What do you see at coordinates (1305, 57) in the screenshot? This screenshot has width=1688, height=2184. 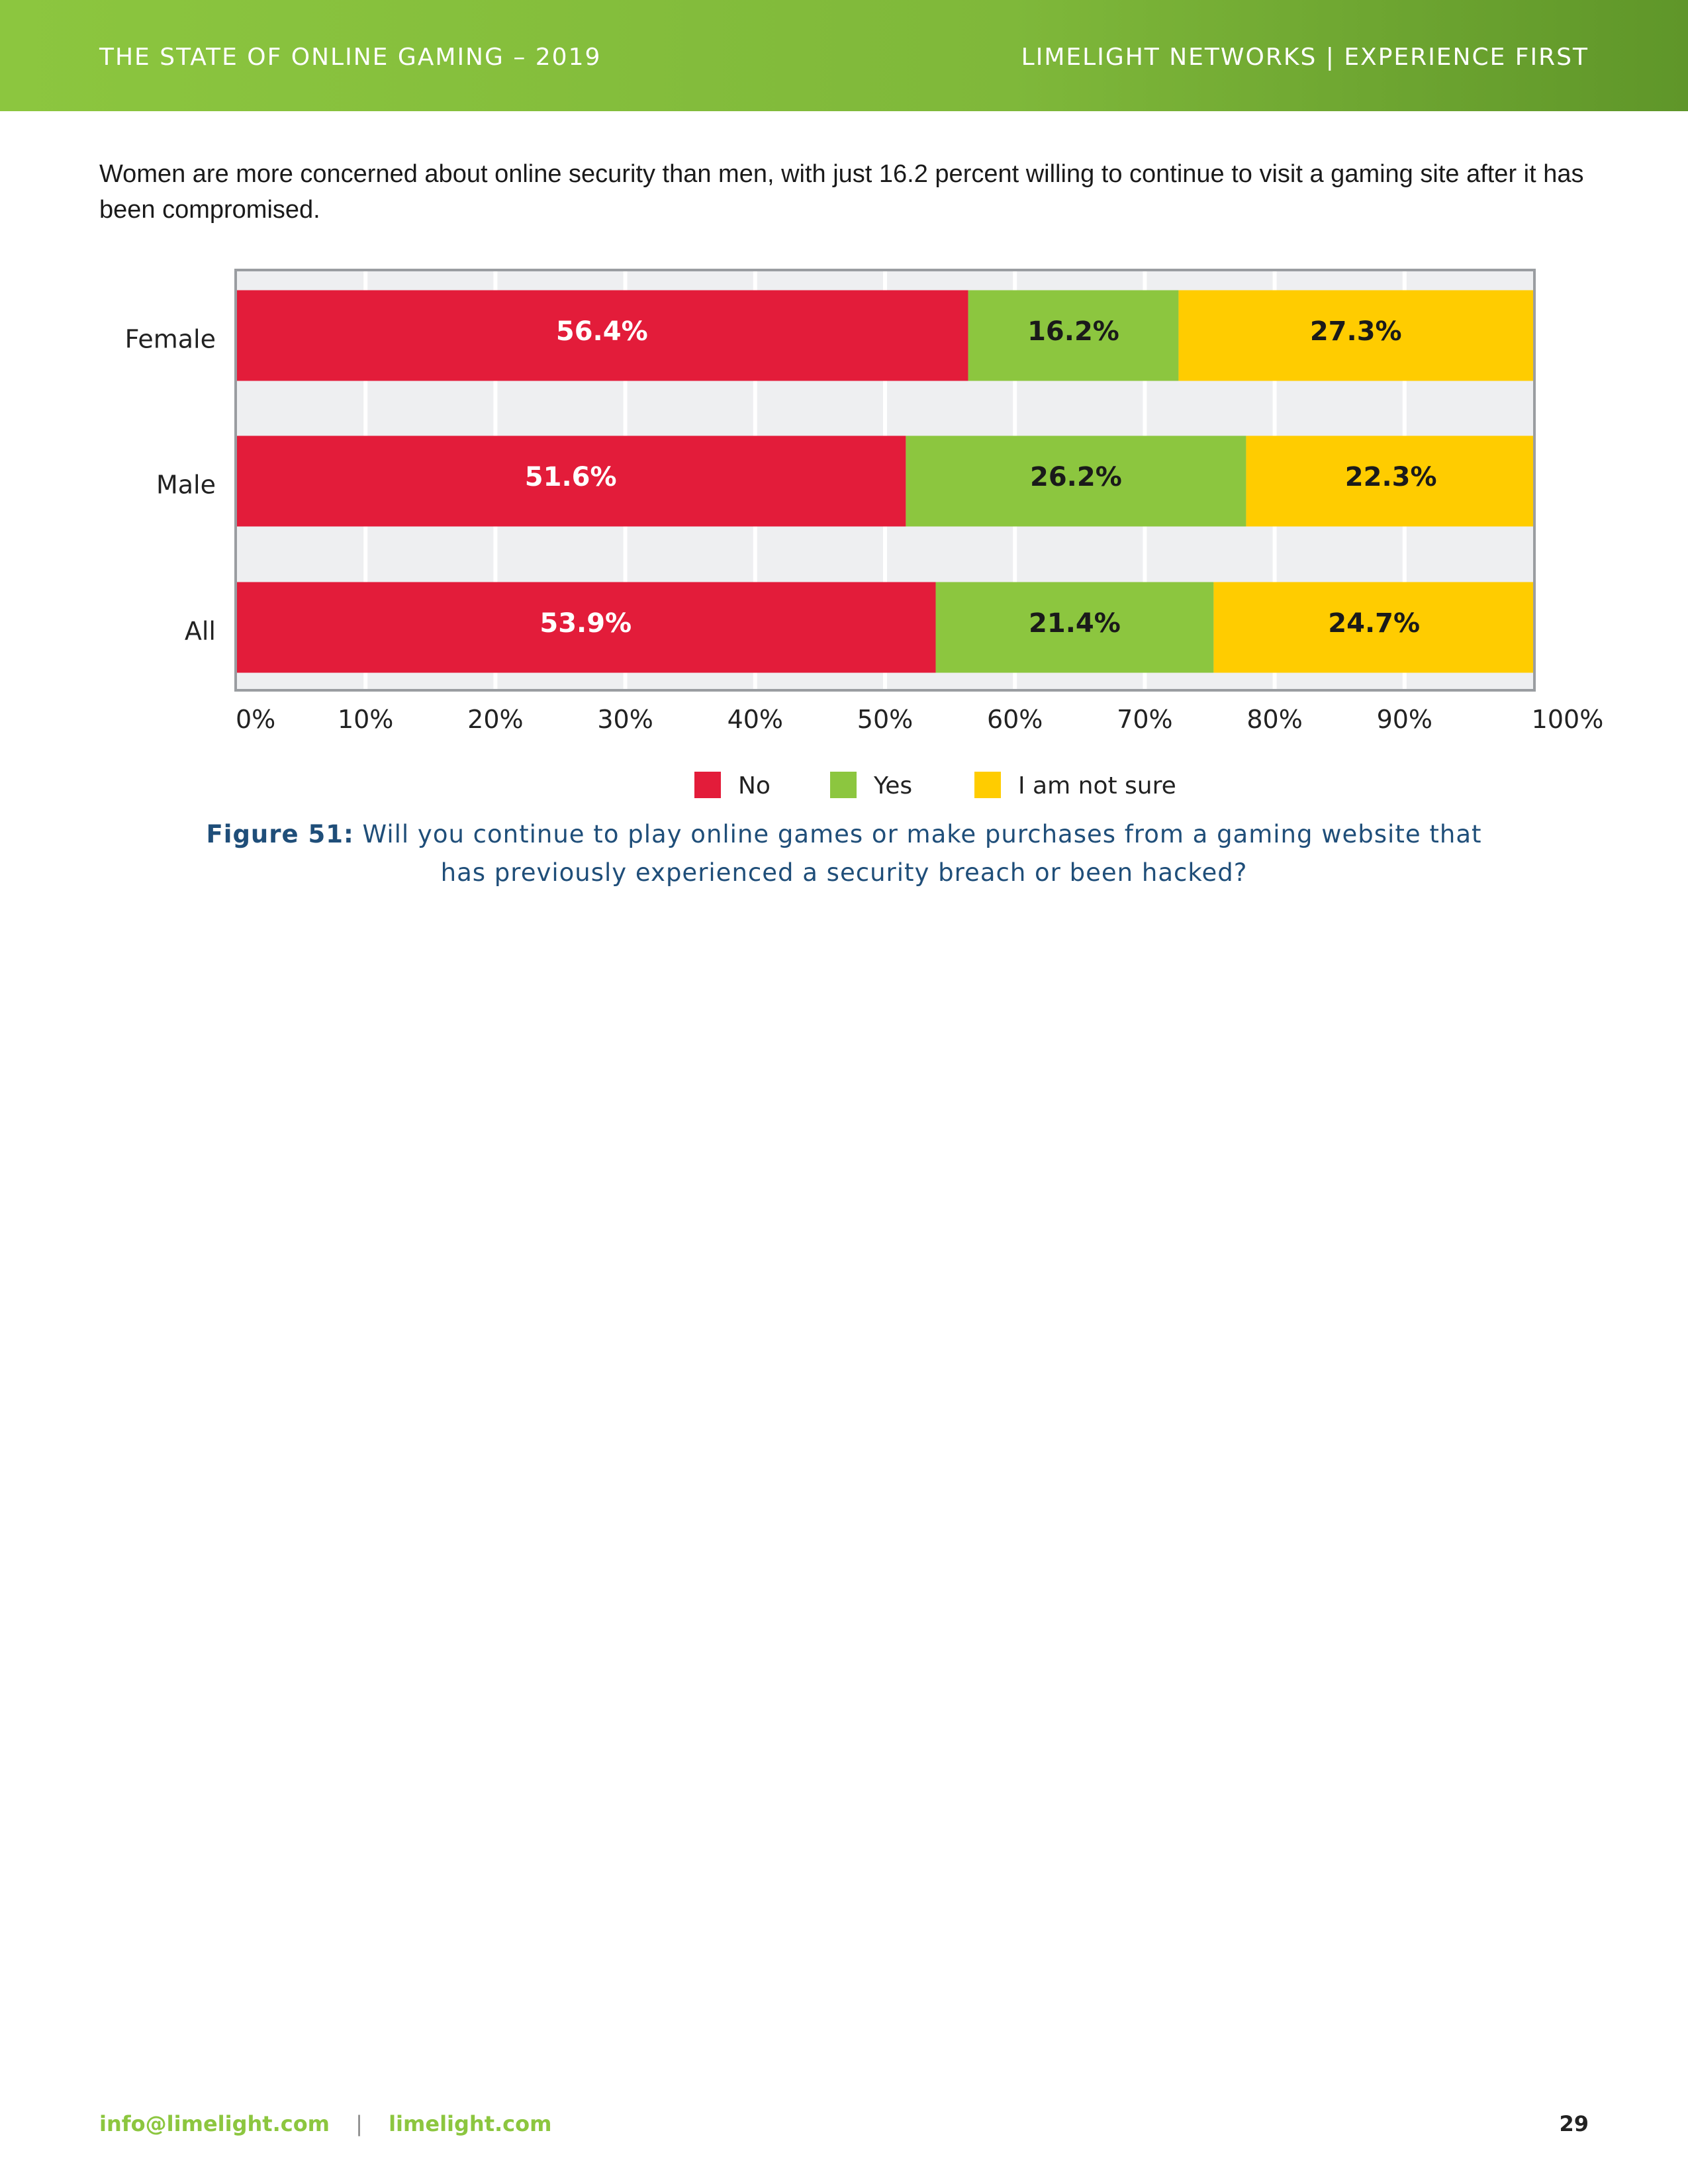 I see `company-tagline: LIMELIGHT NETWORKS | EXPERIENCE FIRST` at bounding box center [1305, 57].